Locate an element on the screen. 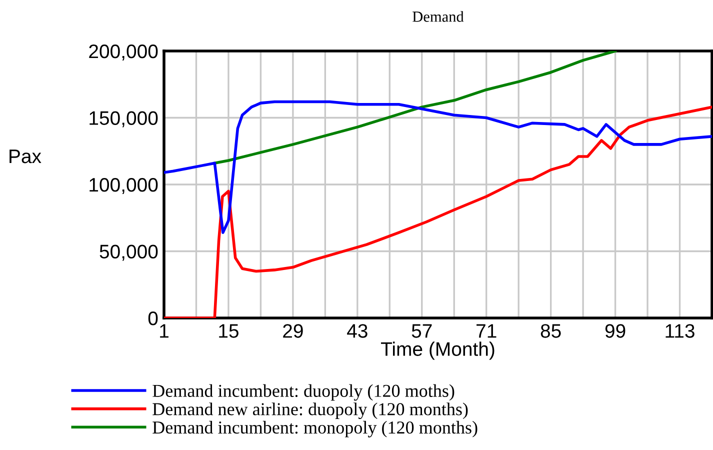  legend-label: Demand incumbent: duopoly (120 moths) is located at coordinates (303, 392).